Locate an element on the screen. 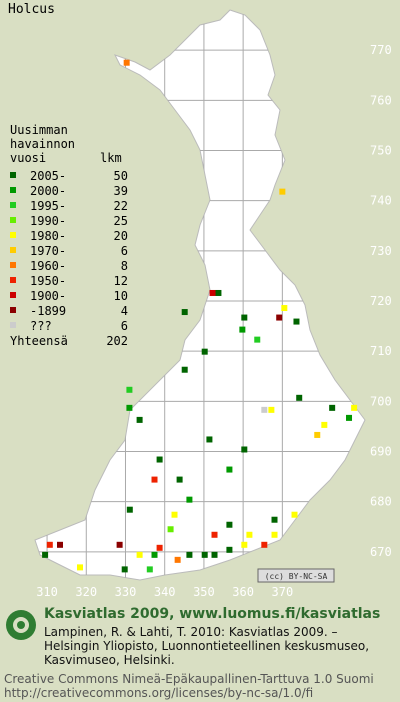 This screenshot has height=702, width=400. badge-text: (cc) BY-NC-SA is located at coordinates (296, 576).